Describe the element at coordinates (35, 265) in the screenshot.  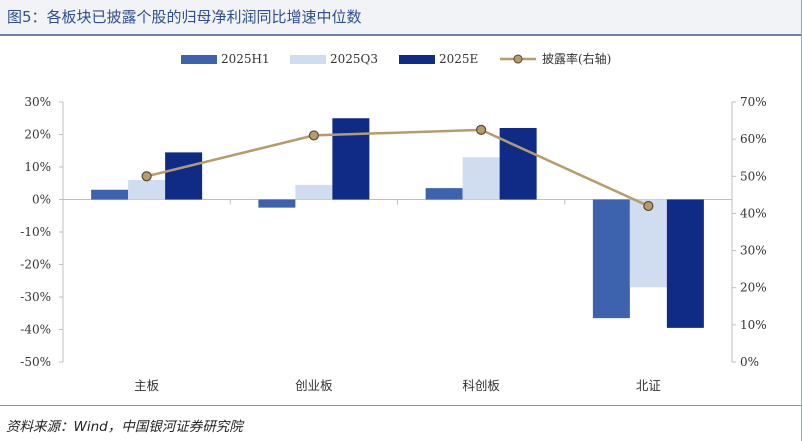
I see `y-tick-label-left: -20%` at that location.